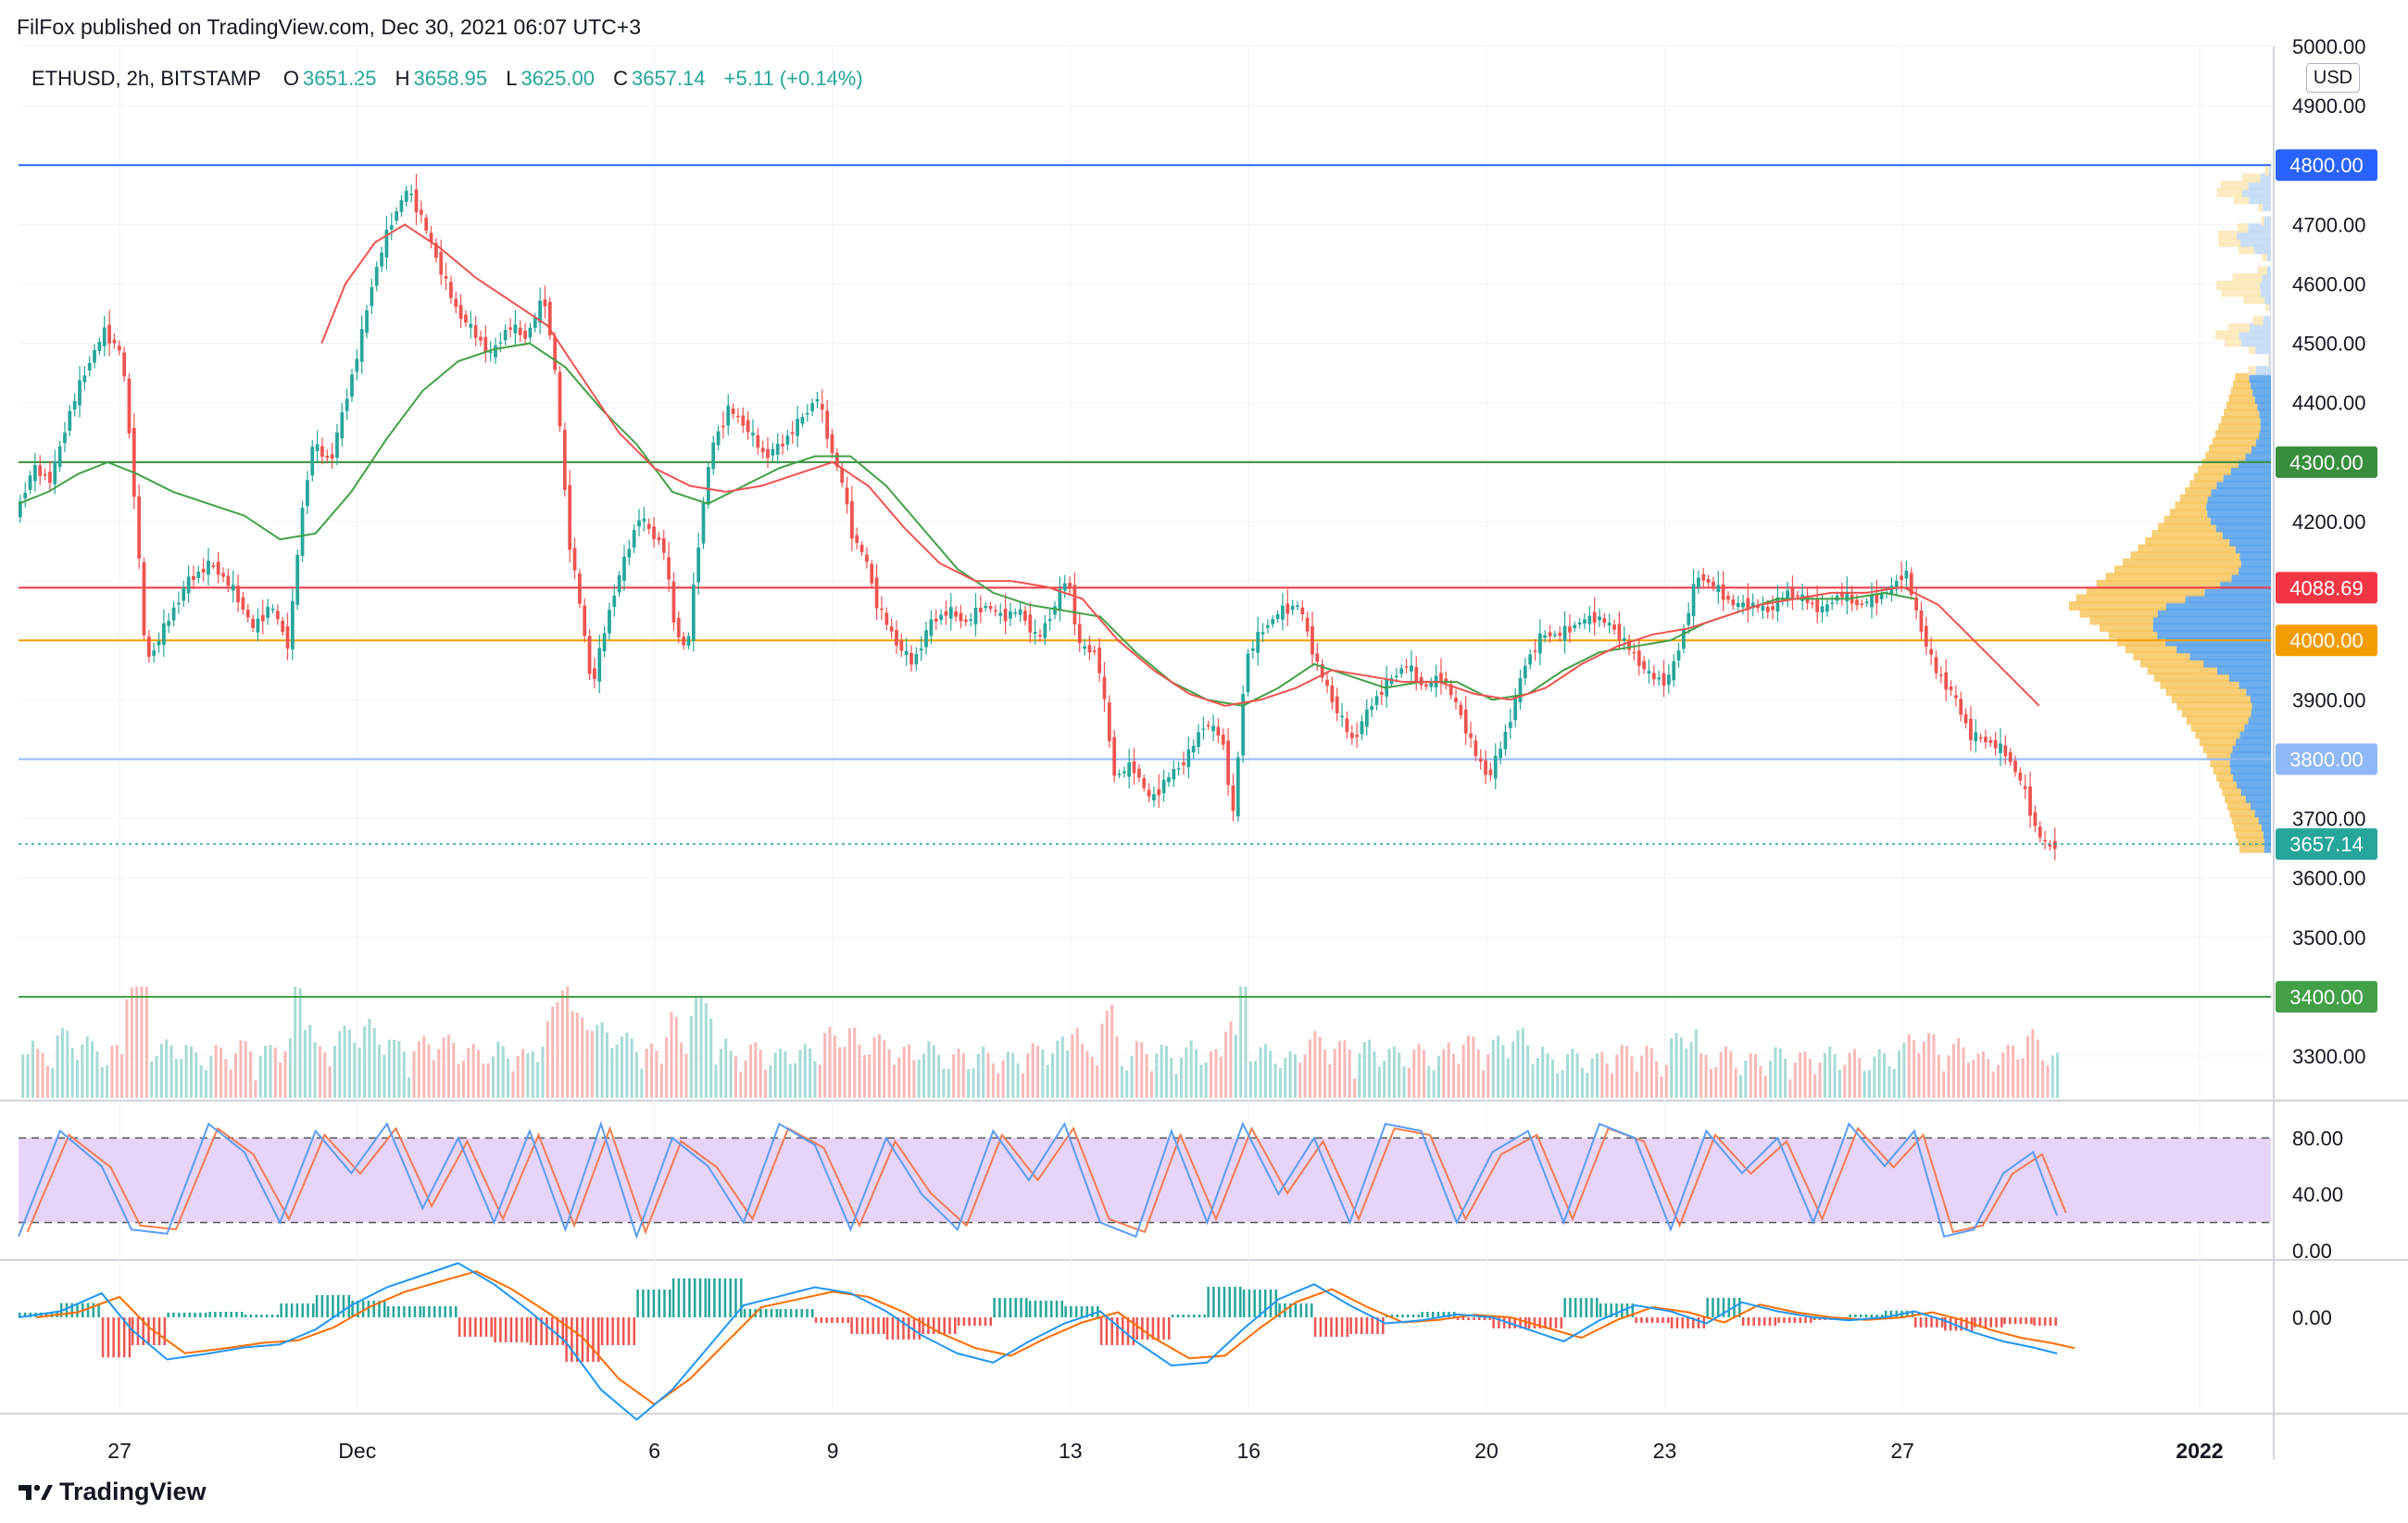  Describe the element at coordinates (2333, 78) in the screenshot. I see `currency-badge: USD` at that location.